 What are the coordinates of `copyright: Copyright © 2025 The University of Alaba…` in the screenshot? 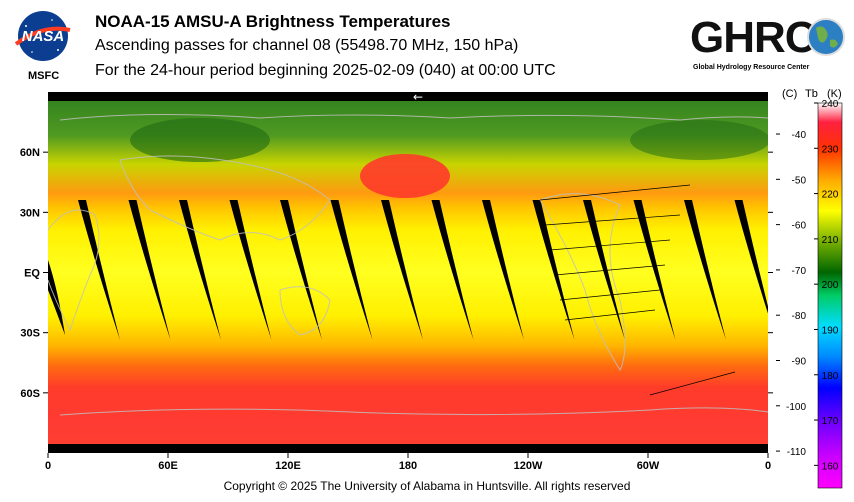 It's located at (427, 486).